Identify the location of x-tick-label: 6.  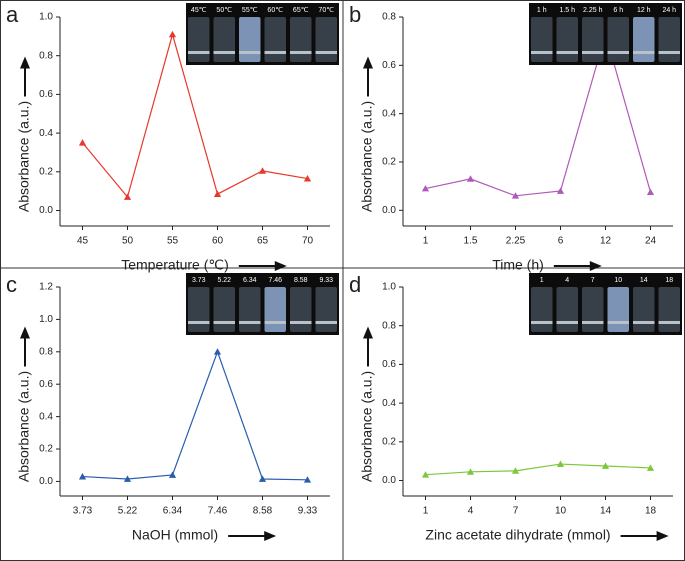
(561, 241).